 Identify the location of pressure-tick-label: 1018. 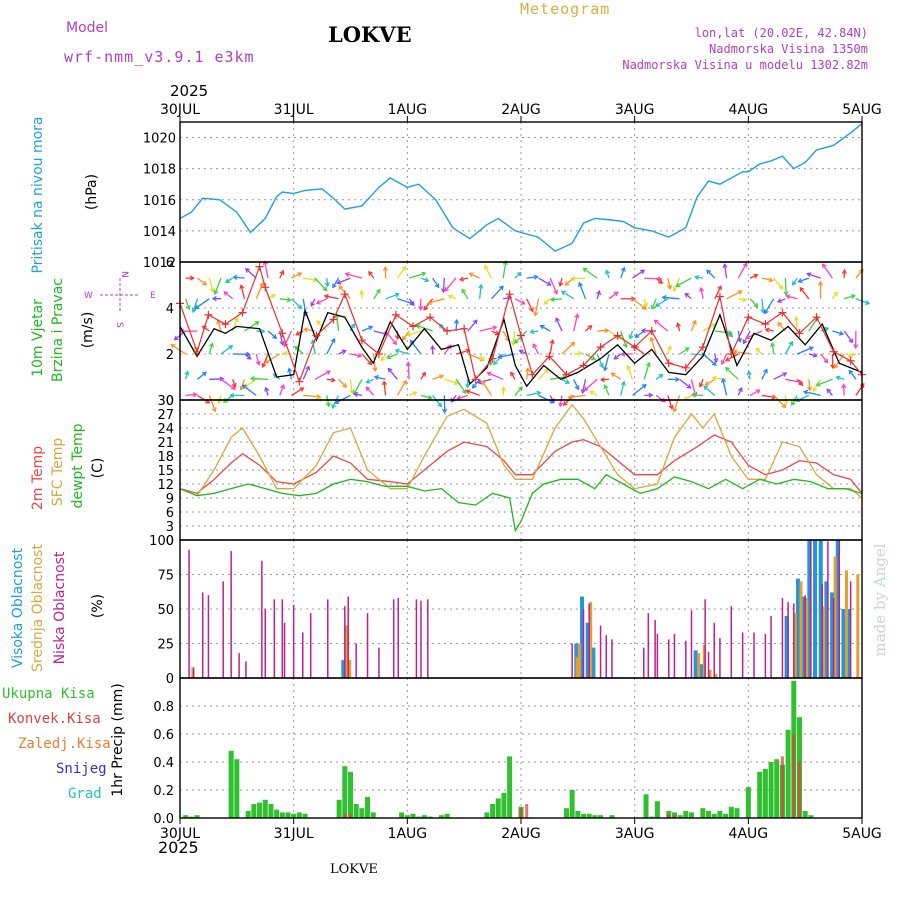
(159, 170).